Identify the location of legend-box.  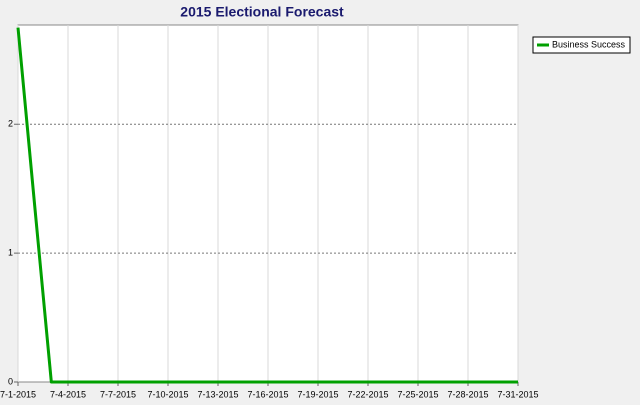
(581, 45).